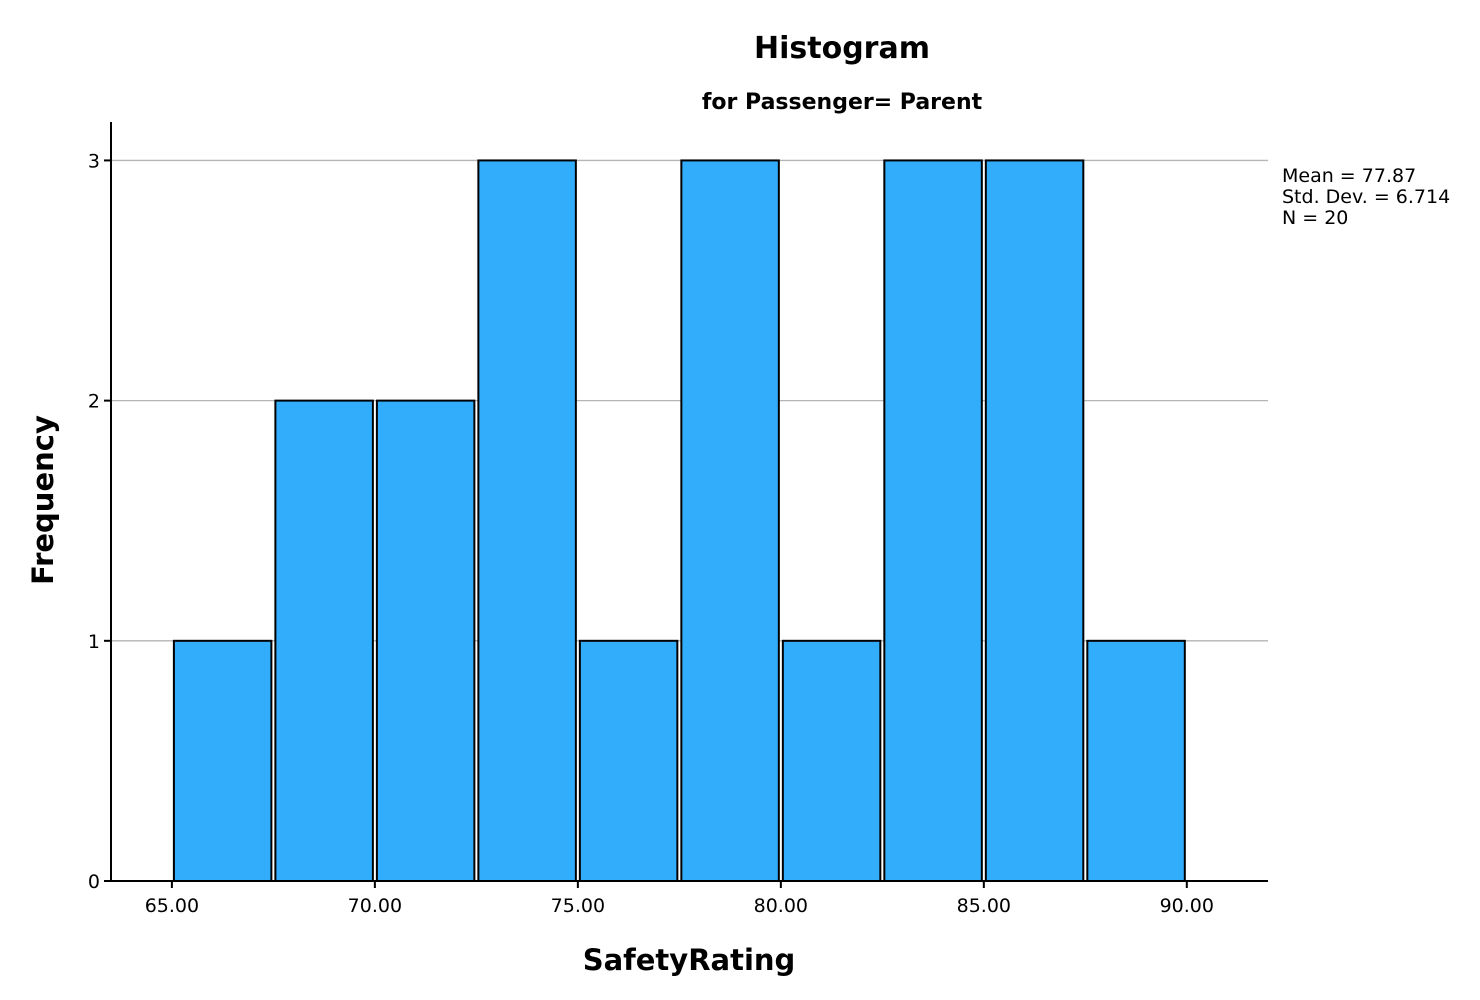 The height and width of the screenshot is (1000, 1480). I want to click on x-tick-label: 80.00, so click(781, 906).